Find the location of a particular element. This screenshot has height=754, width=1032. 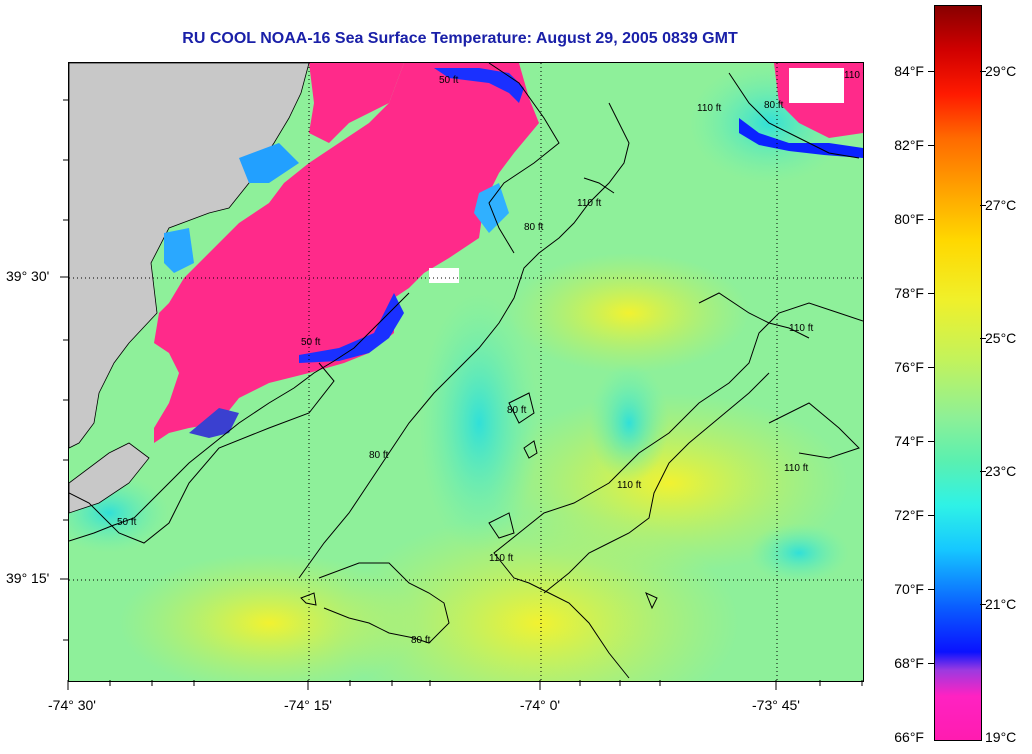

fahrenheit-label: 72°F is located at coordinates (909, 515).